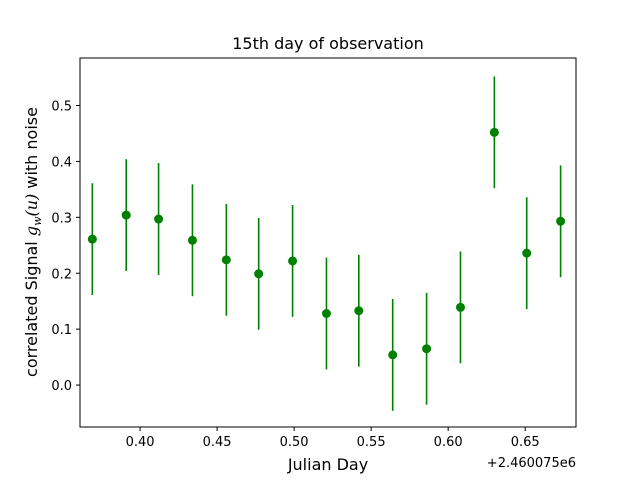 The image size is (640, 480). I want to click on x-tick-label: 0.40, so click(140, 442).